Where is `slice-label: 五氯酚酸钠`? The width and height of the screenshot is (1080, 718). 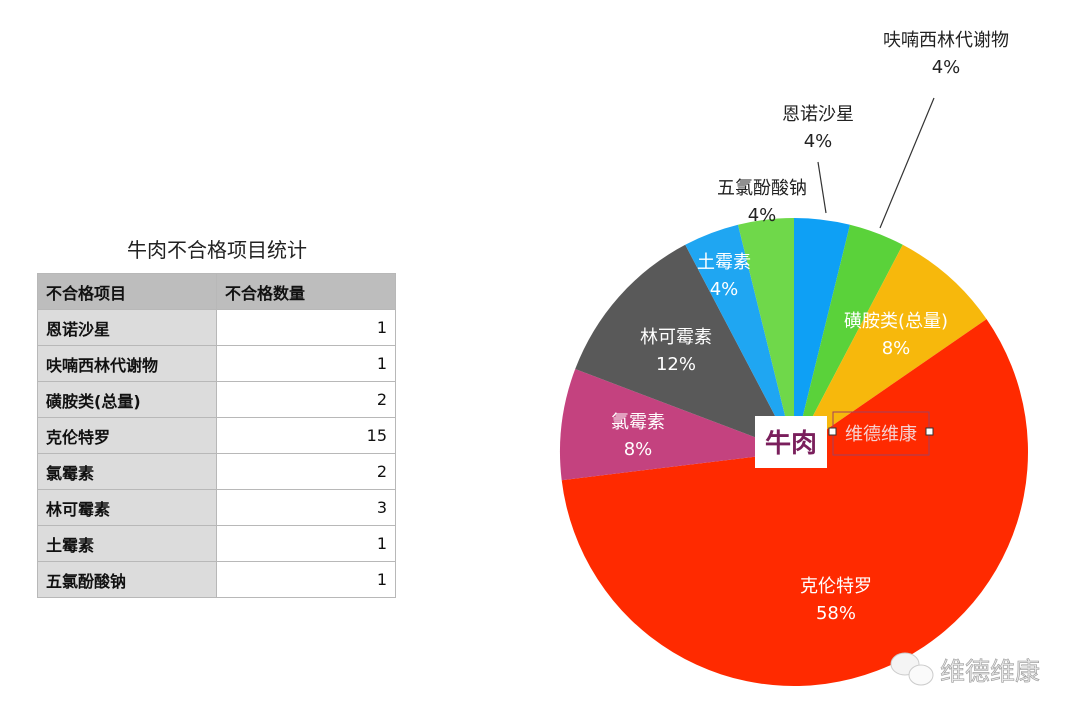 slice-label: 五氯酚酸钠 is located at coordinates (762, 188).